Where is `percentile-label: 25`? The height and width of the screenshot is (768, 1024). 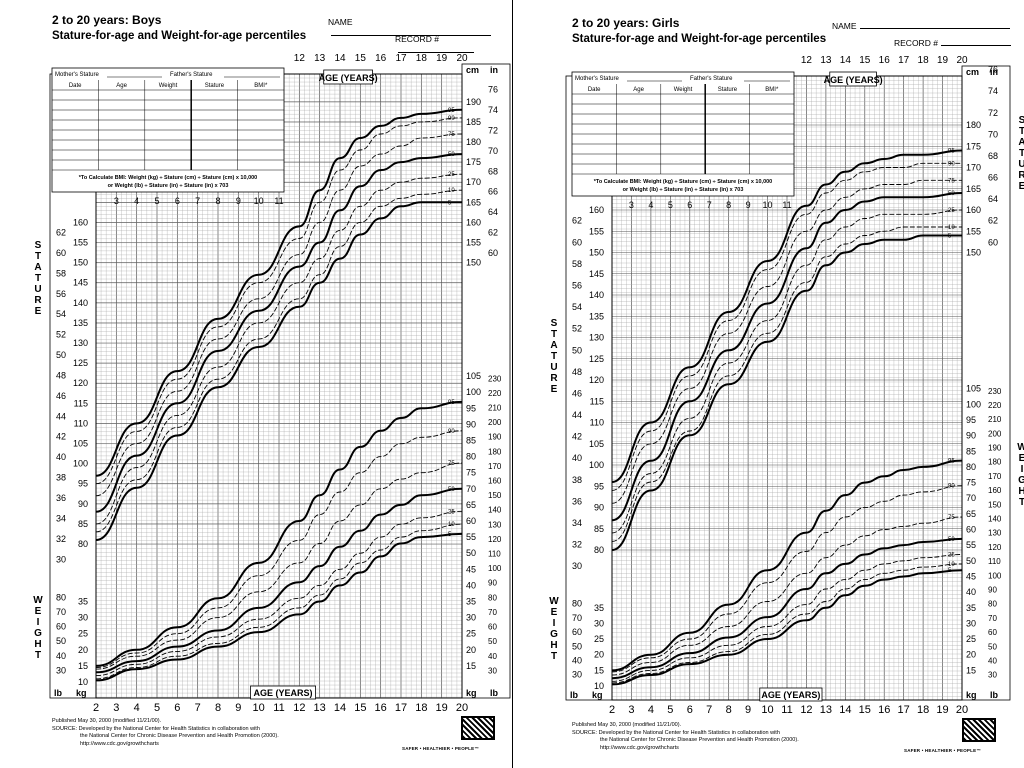 percentile-label: 25 is located at coordinates (951, 556).